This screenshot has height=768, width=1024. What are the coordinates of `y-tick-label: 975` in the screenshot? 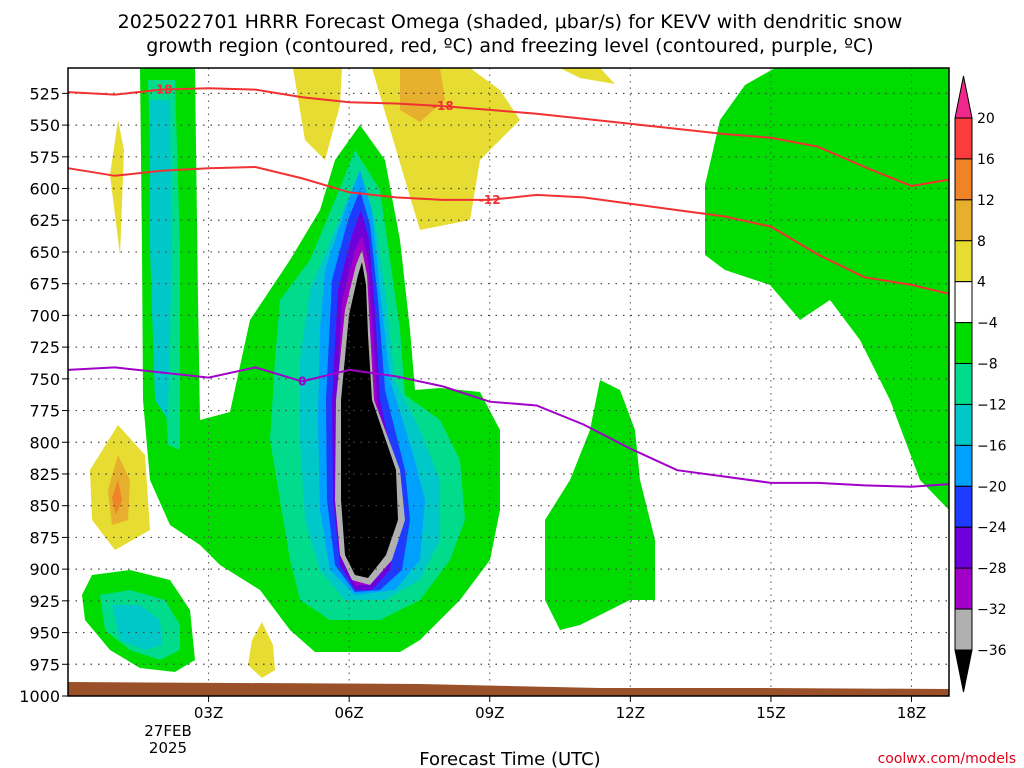 It's located at (44, 664).